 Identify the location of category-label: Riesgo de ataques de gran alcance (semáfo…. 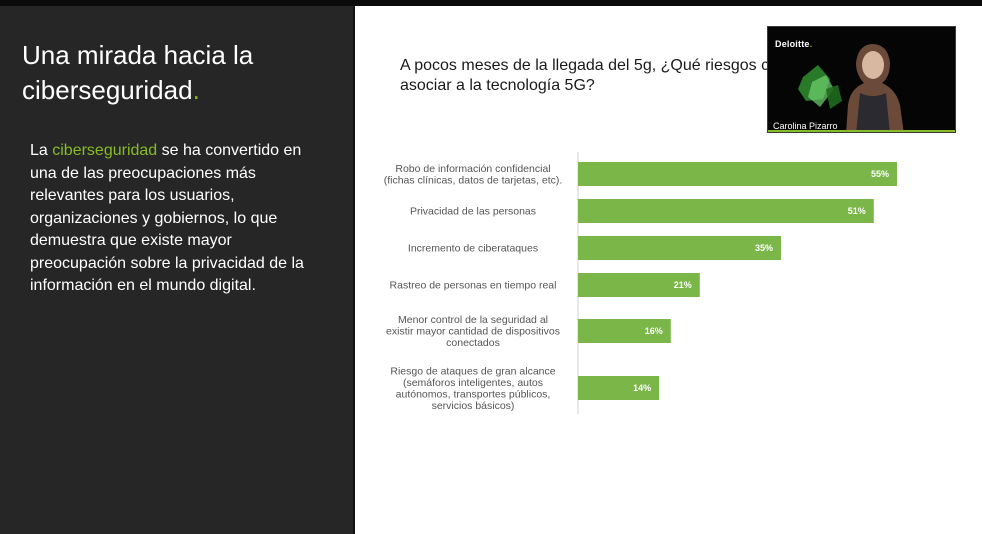
(472, 388).